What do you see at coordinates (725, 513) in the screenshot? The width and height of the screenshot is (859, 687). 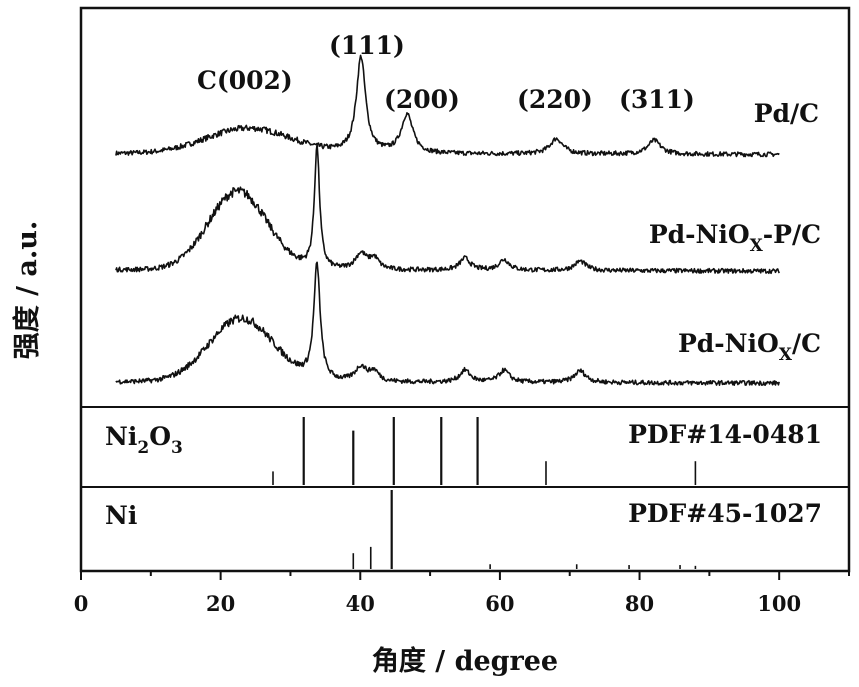 I see `reference-card-45-1027: PDF#45-1027` at bounding box center [725, 513].